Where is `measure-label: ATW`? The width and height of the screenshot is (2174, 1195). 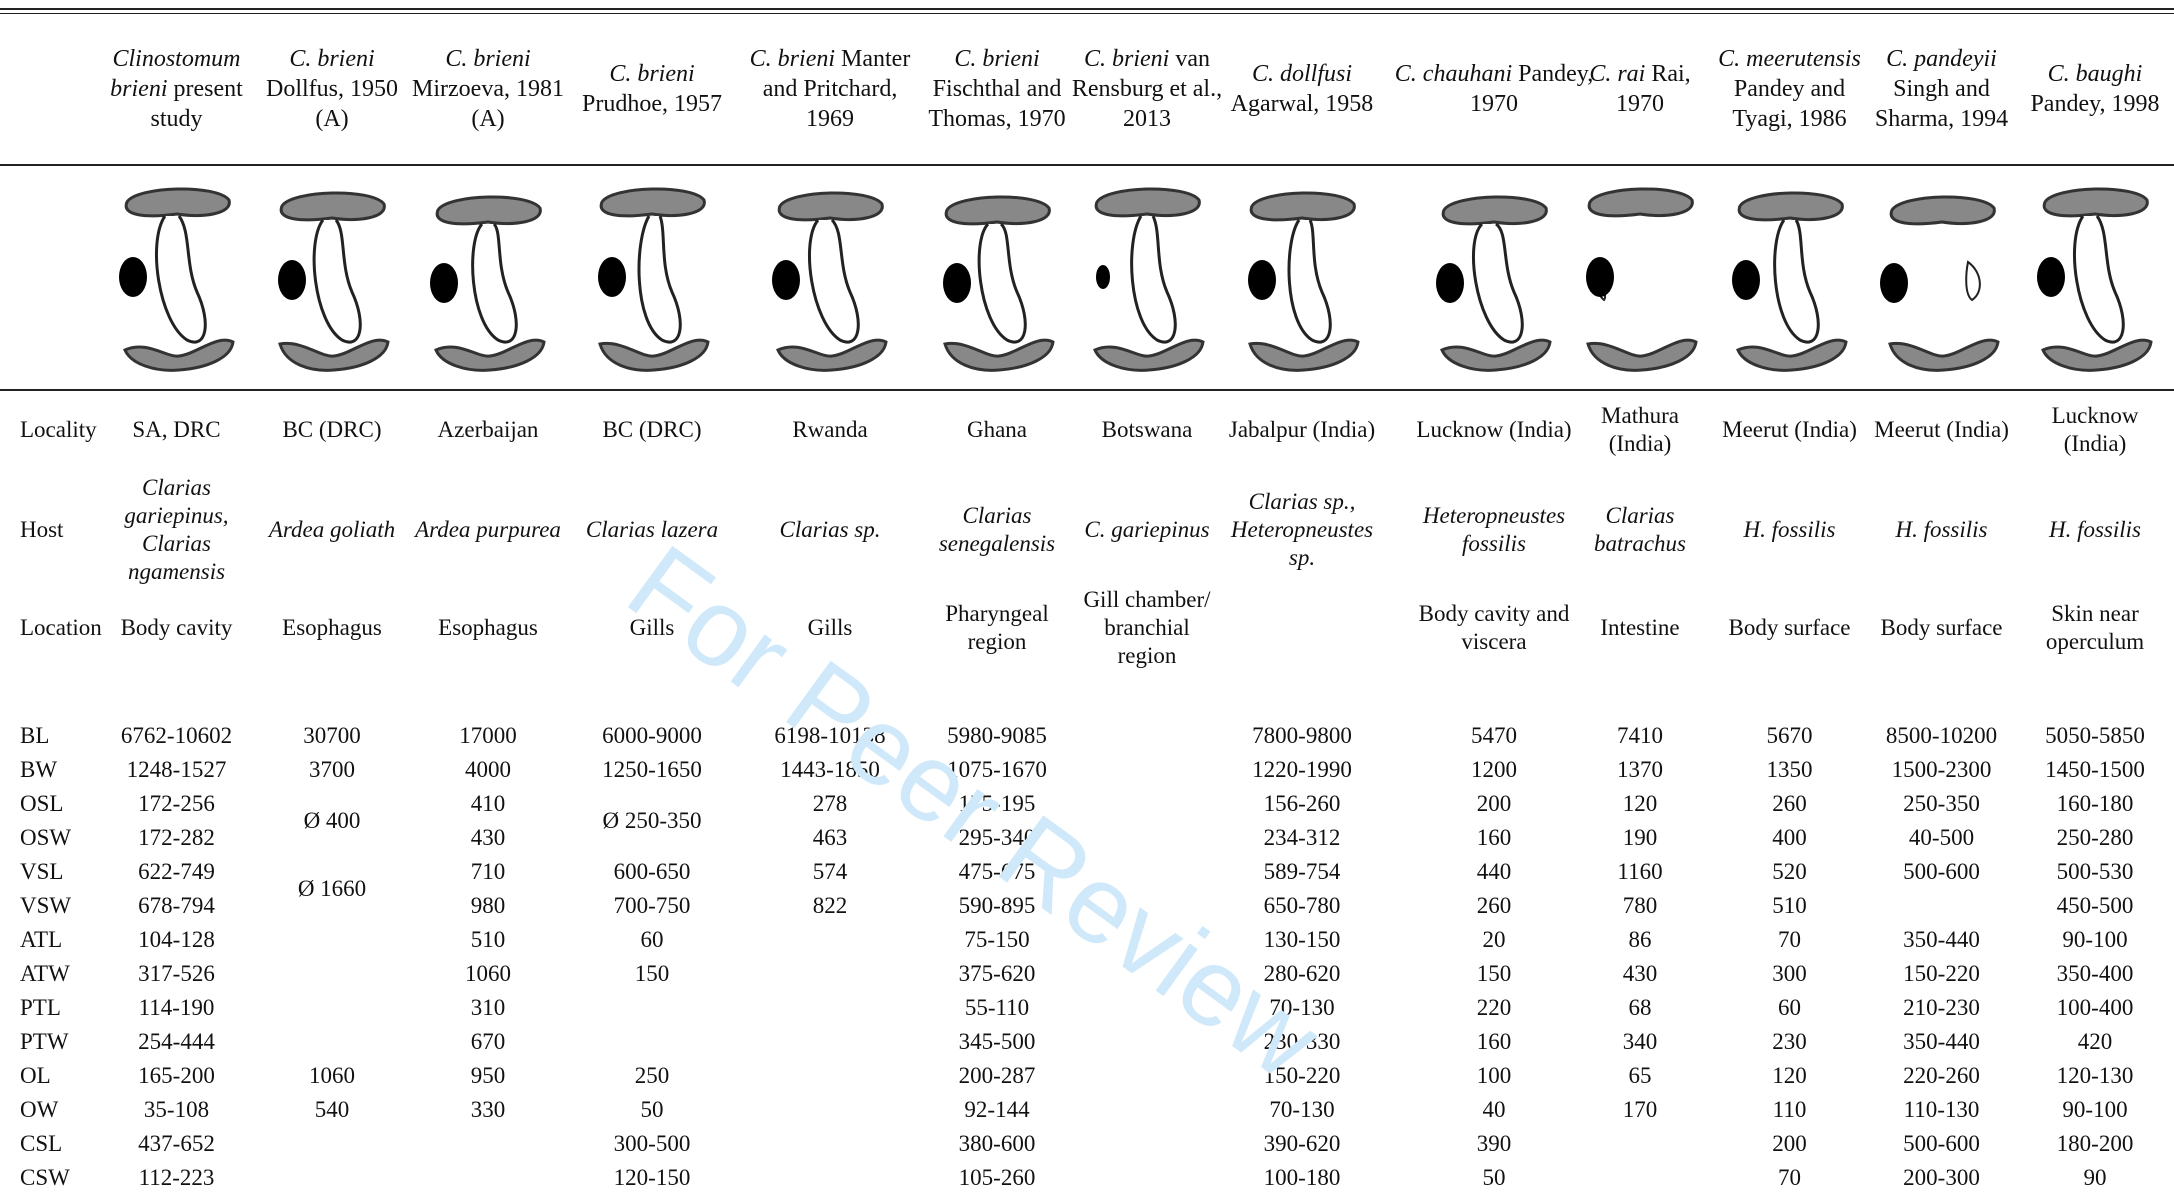 measure-label: ATW is located at coordinates (45, 973).